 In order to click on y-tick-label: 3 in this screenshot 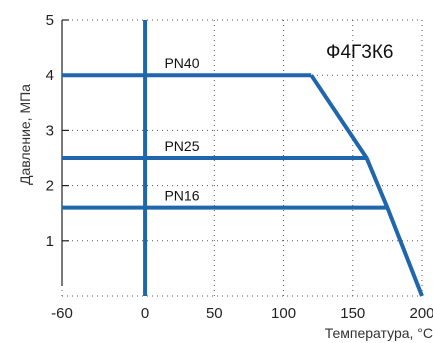, I will do `click(50, 130)`.